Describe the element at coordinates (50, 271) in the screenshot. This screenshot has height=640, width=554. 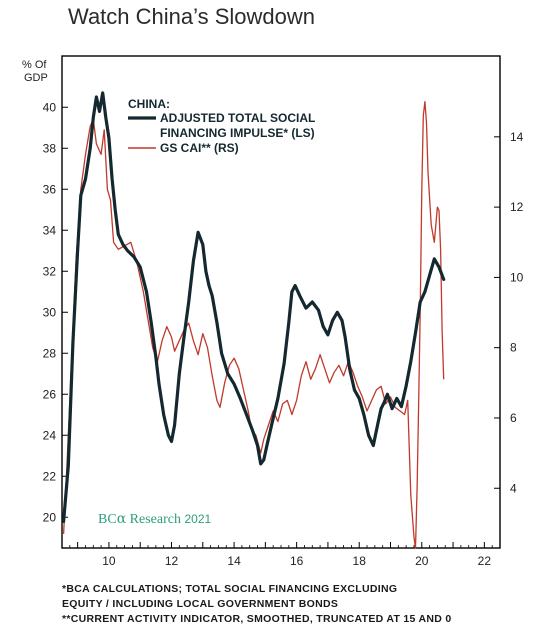
I see `y-left-tick-label: 32` at that location.